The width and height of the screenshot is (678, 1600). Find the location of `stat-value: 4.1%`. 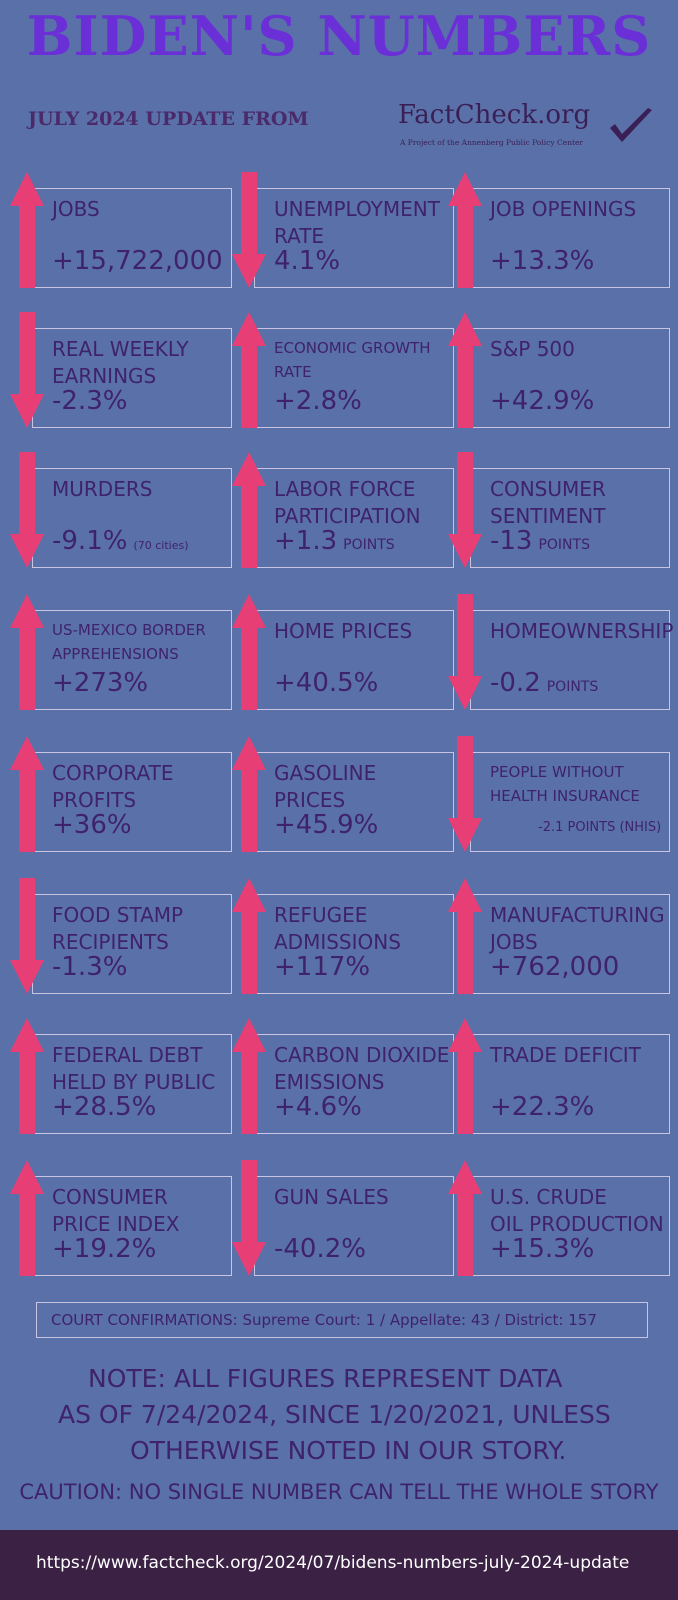

stat-value: 4.1% is located at coordinates (307, 261).